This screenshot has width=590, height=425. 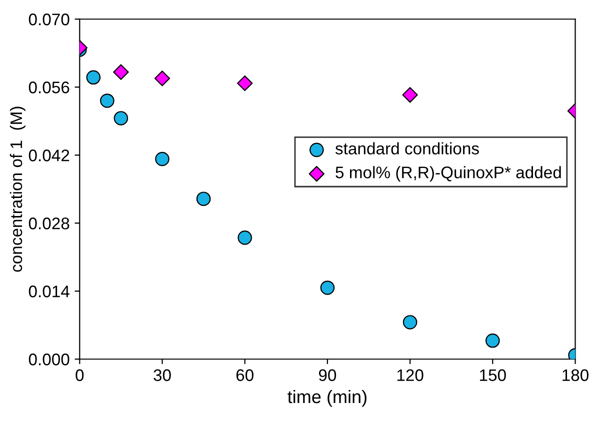 I want to click on x-tick-label: 60, so click(x=245, y=375).